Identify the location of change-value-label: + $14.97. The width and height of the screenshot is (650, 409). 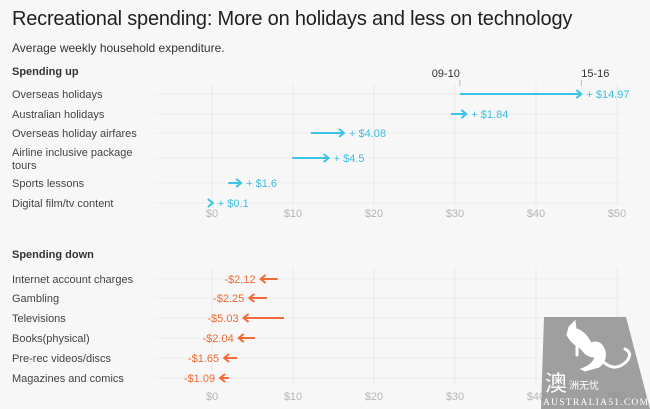
(607, 95).